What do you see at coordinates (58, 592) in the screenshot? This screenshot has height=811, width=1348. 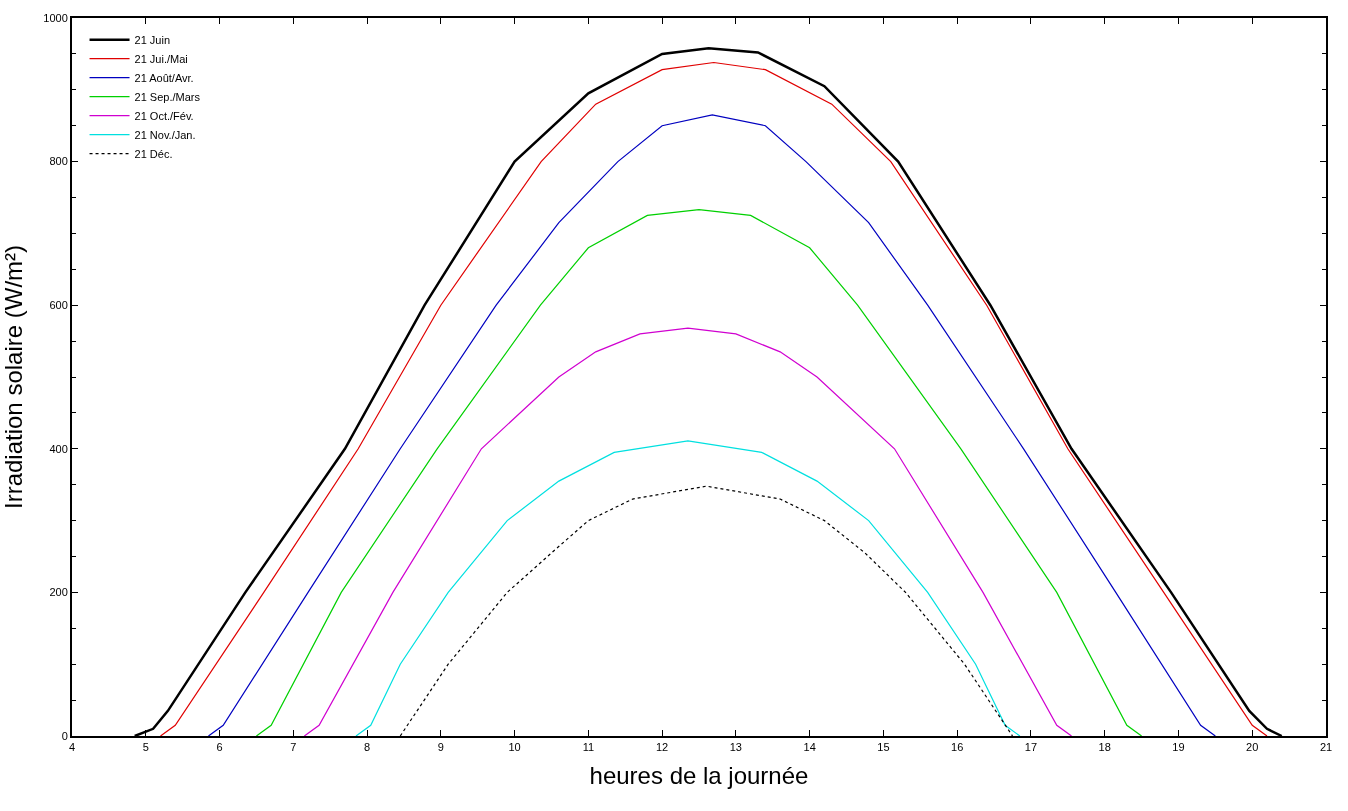 I see `y-tick-label: 200` at bounding box center [58, 592].